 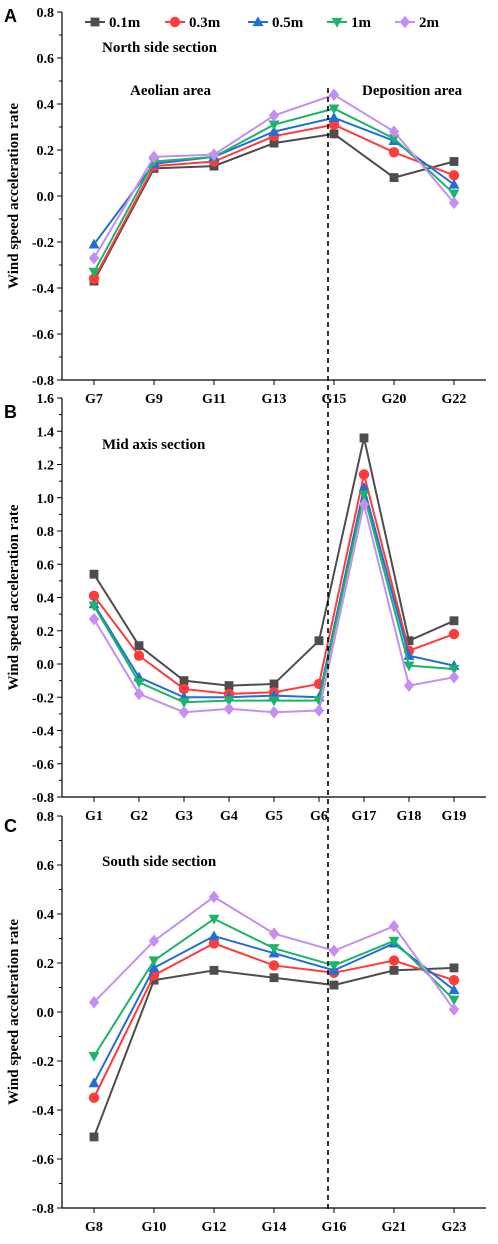 I want to click on x-tick-label: G16, so click(x=334, y=1227).